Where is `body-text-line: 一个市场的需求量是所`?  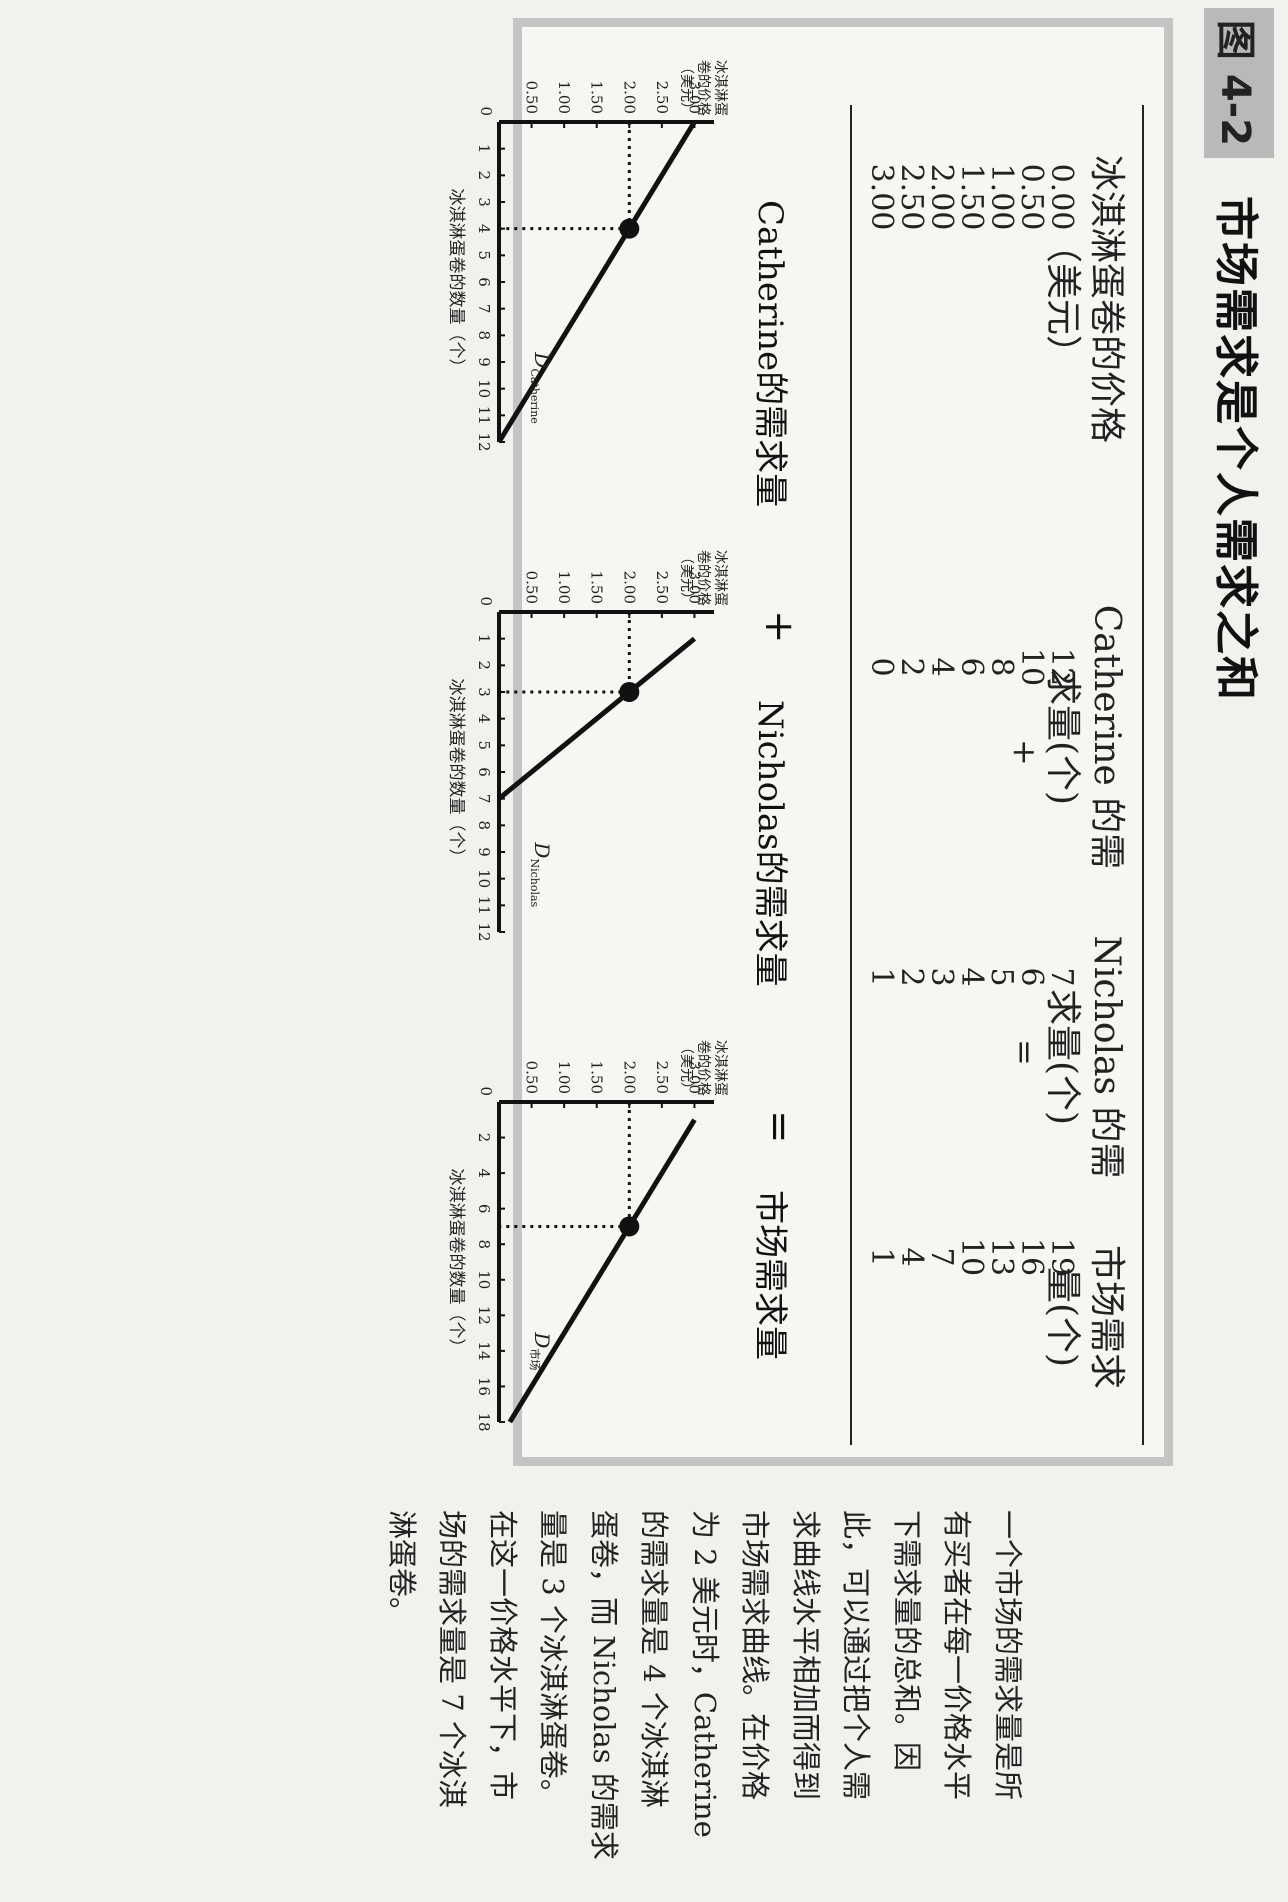
body-text-line: 一个市场的需求量是所 is located at coordinates (1008, 1655).